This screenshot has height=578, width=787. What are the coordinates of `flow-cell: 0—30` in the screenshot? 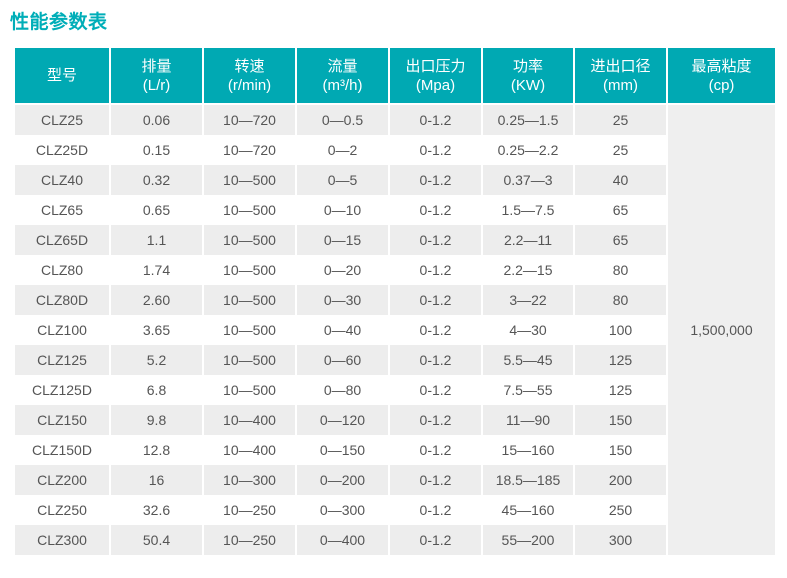 It's located at (342, 300).